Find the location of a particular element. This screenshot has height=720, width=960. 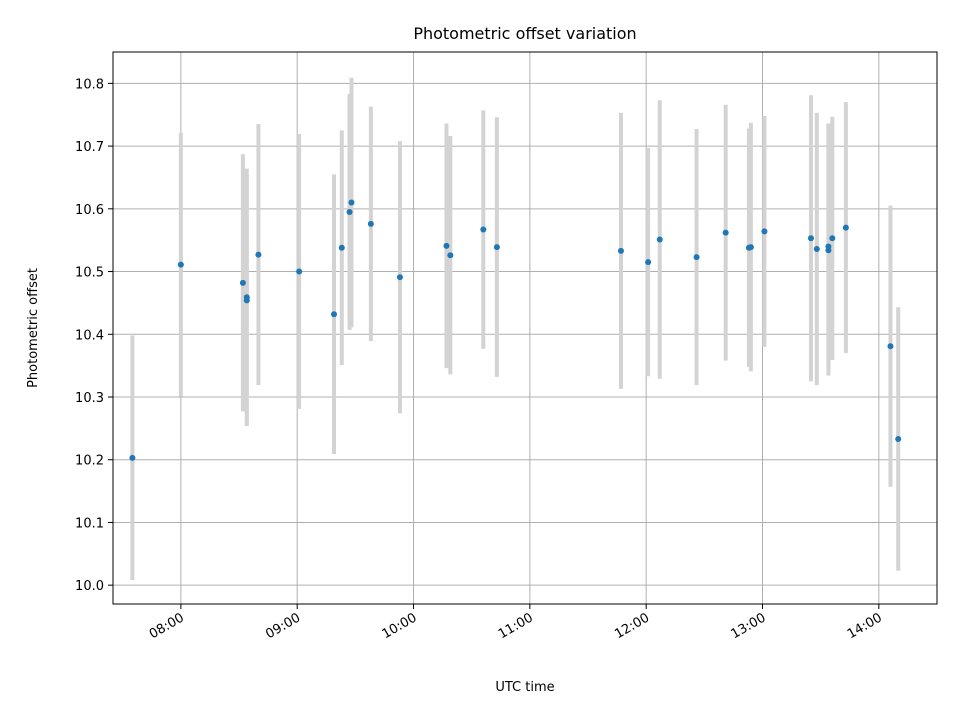

y-tick-label: 10.7 is located at coordinates (89, 147).